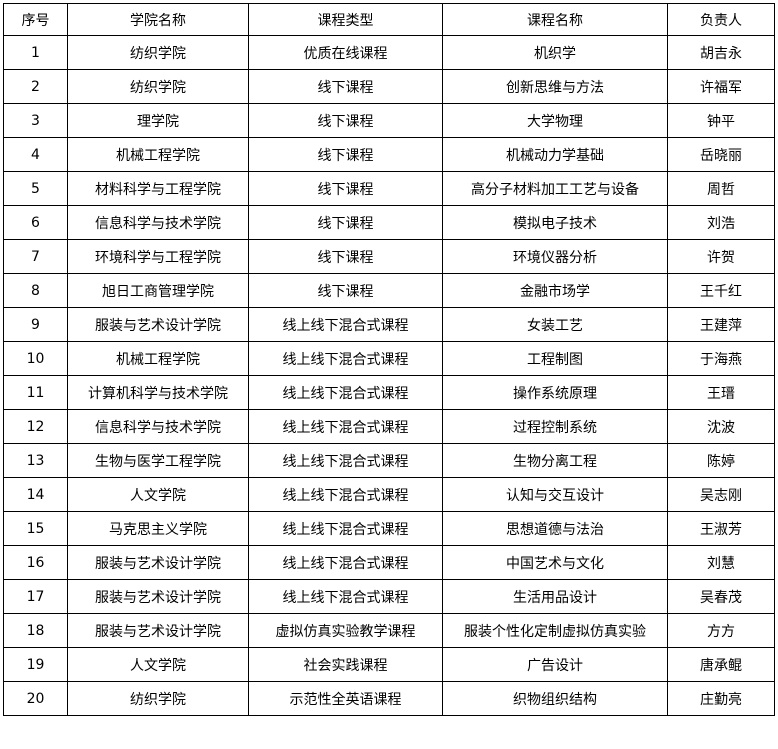 This screenshot has width=778, height=749. Describe the element at coordinates (158, 19) in the screenshot. I see `column-header-college: 学院名称` at that location.